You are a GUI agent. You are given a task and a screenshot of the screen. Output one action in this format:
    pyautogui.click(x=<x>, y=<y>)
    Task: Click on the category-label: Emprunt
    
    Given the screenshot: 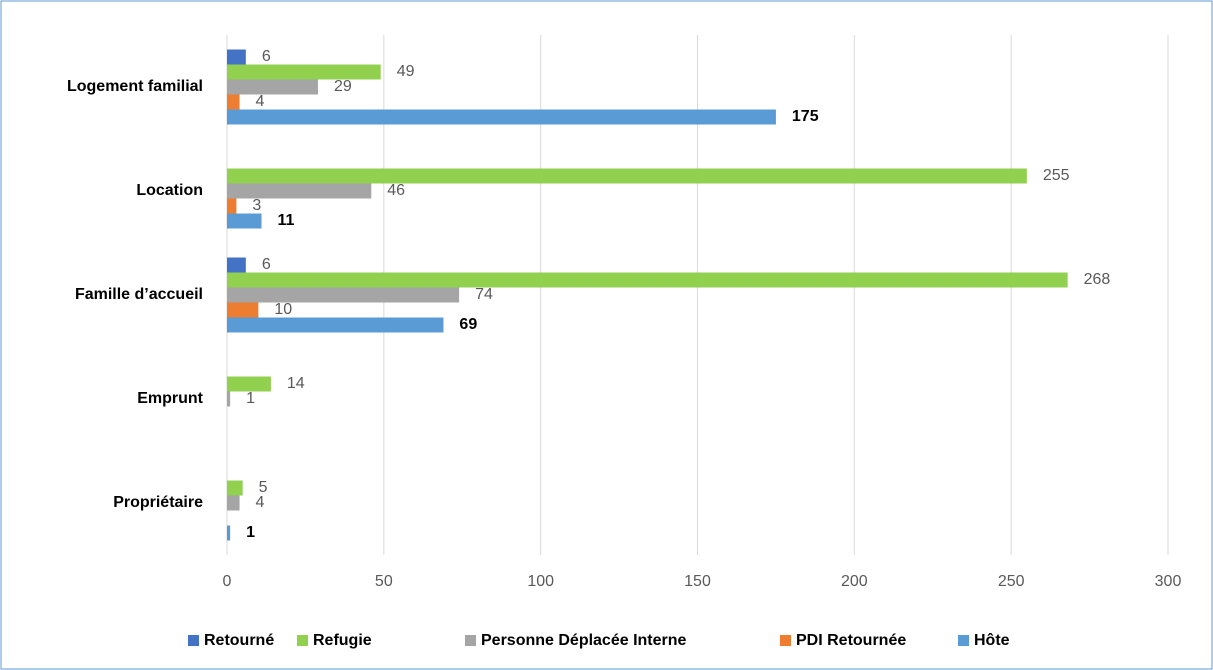 What is the action you would take?
    pyautogui.click(x=170, y=398)
    